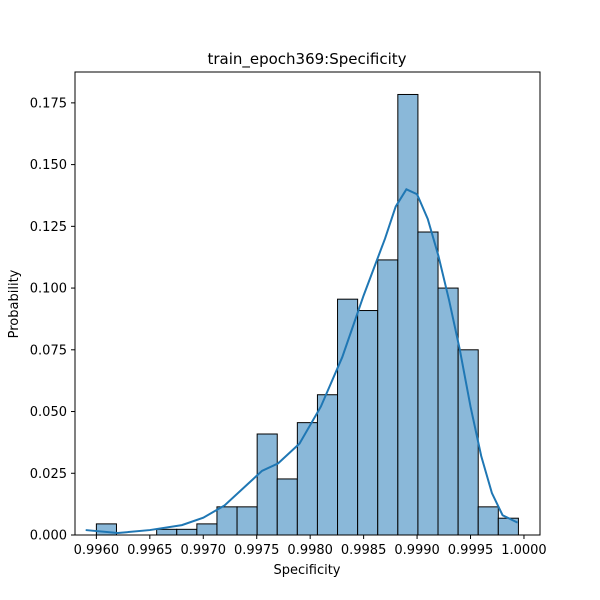 This screenshot has width=600, height=600. Describe the element at coordinates (524, 550) in the screenshot. I see `x-tick-label: 1.0000` at that location.